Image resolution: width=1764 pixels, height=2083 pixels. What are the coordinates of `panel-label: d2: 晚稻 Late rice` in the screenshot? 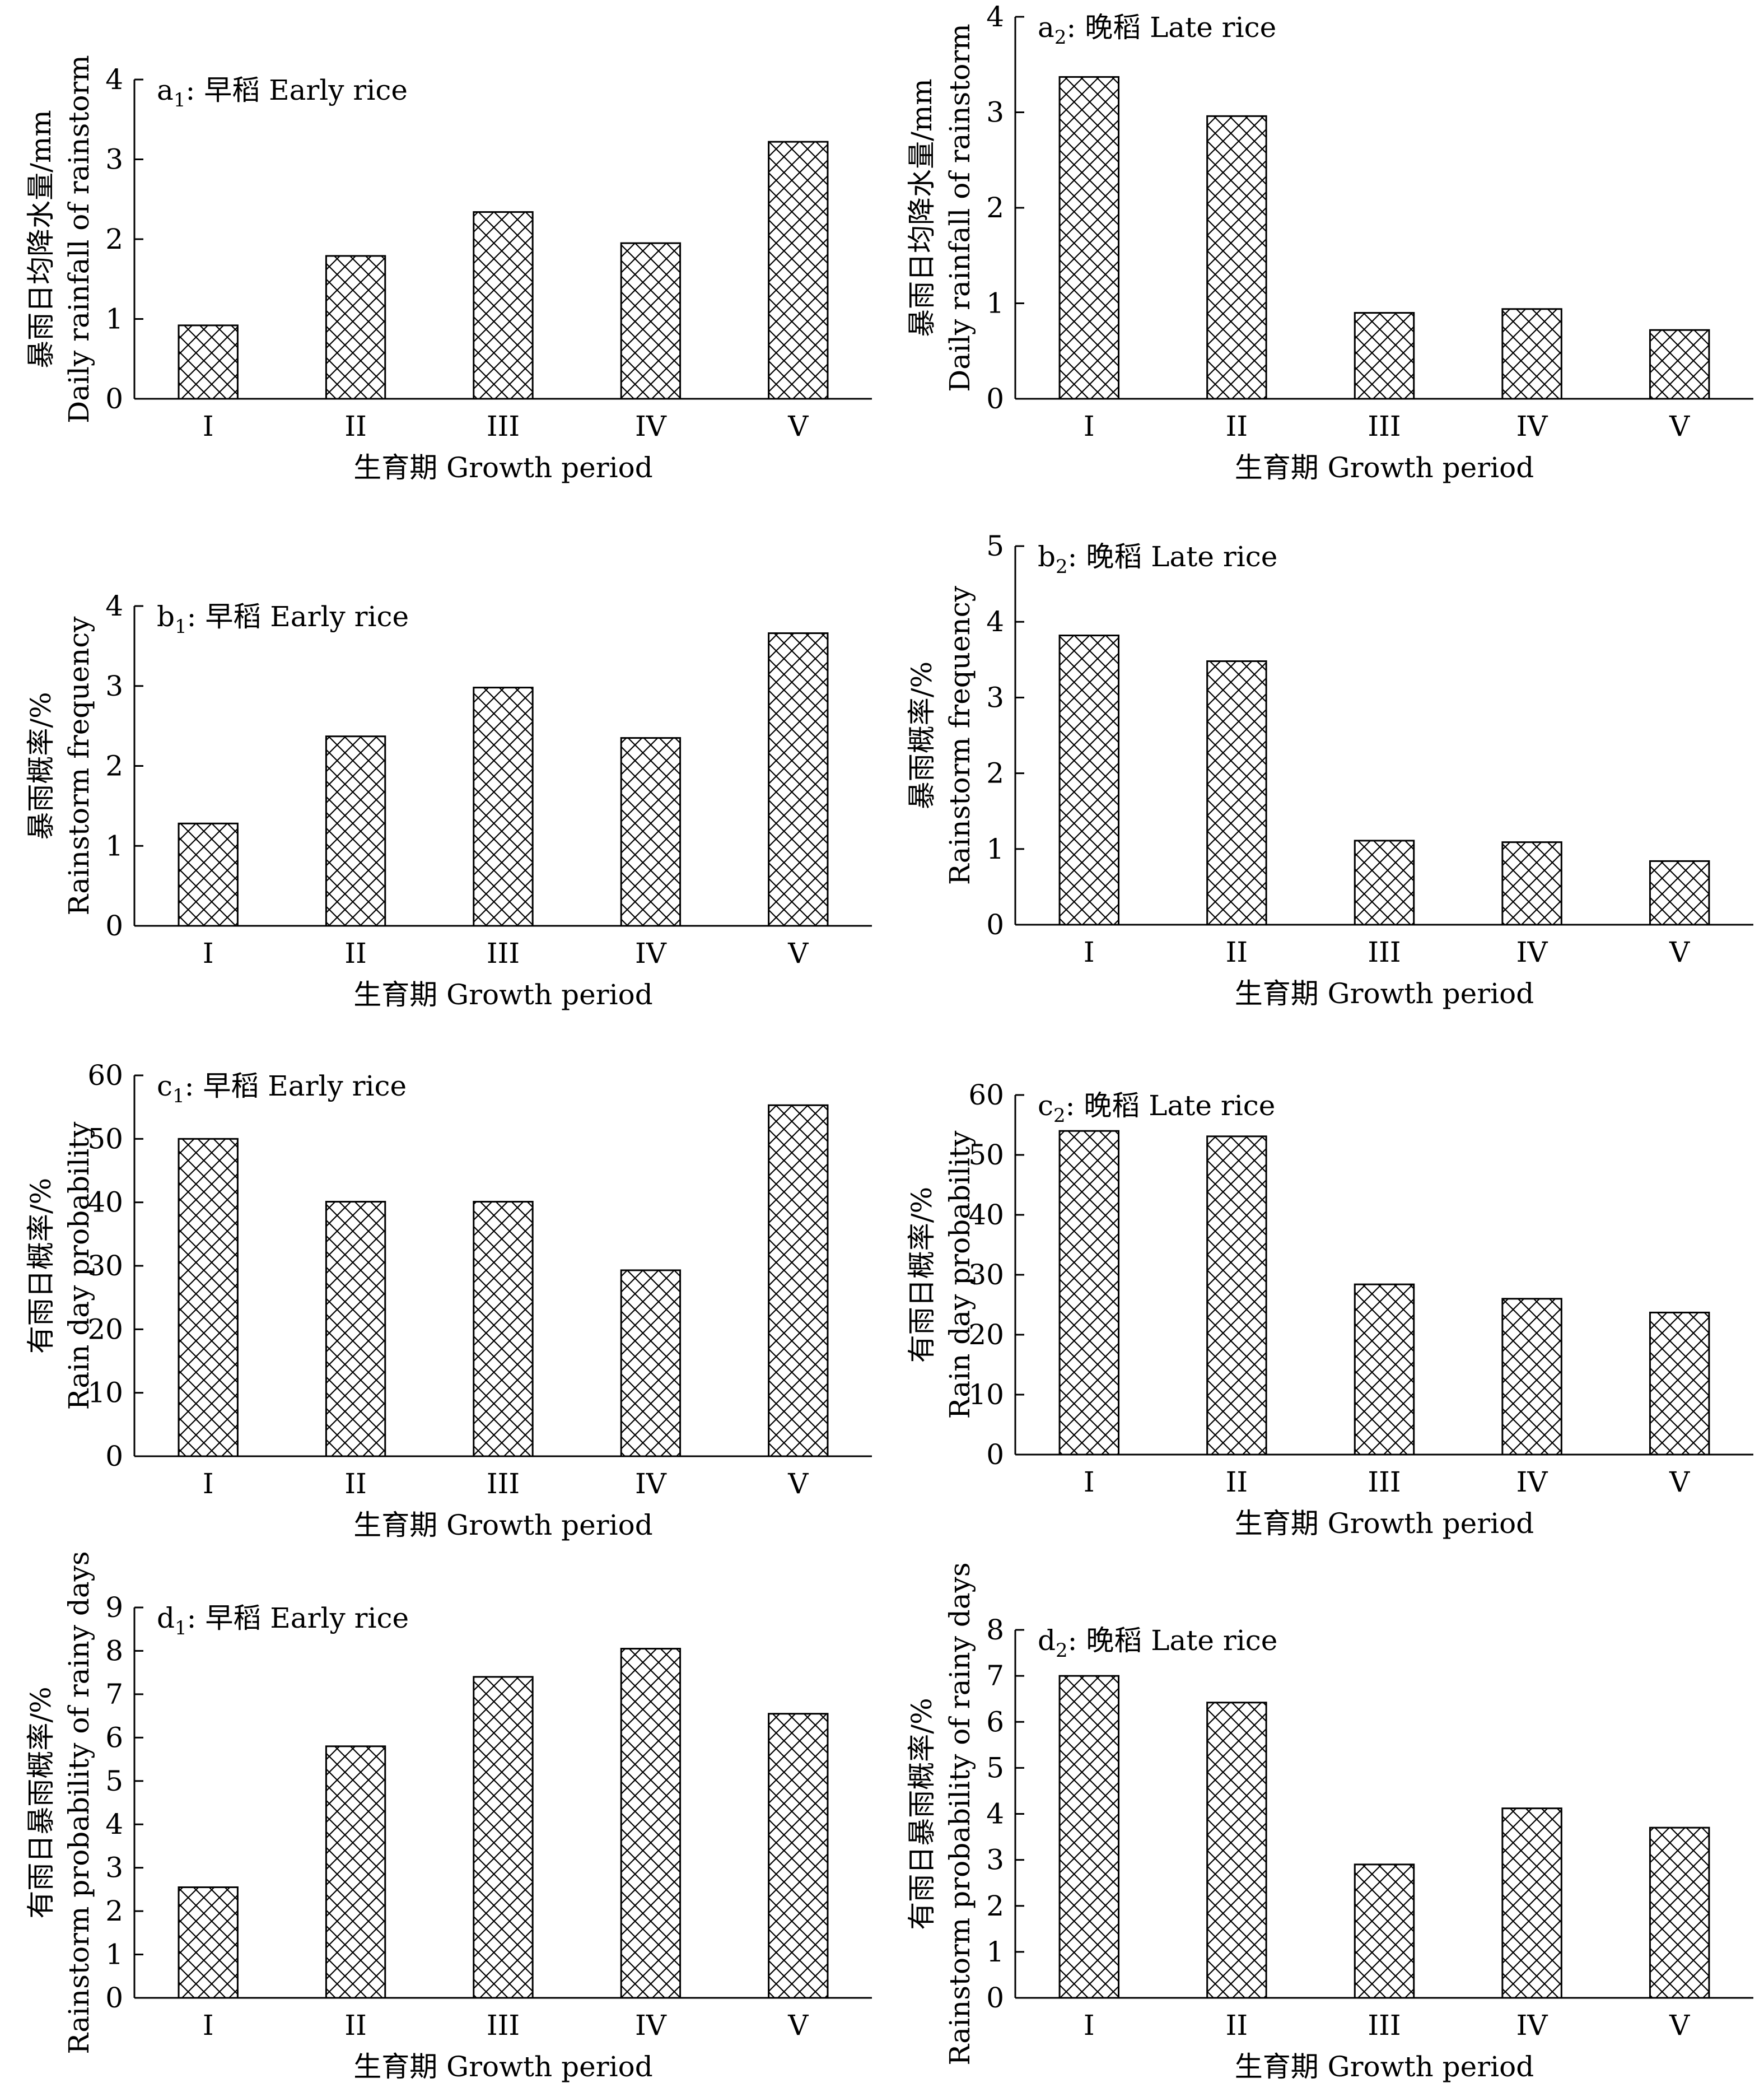 It's located at (1158, 1643).